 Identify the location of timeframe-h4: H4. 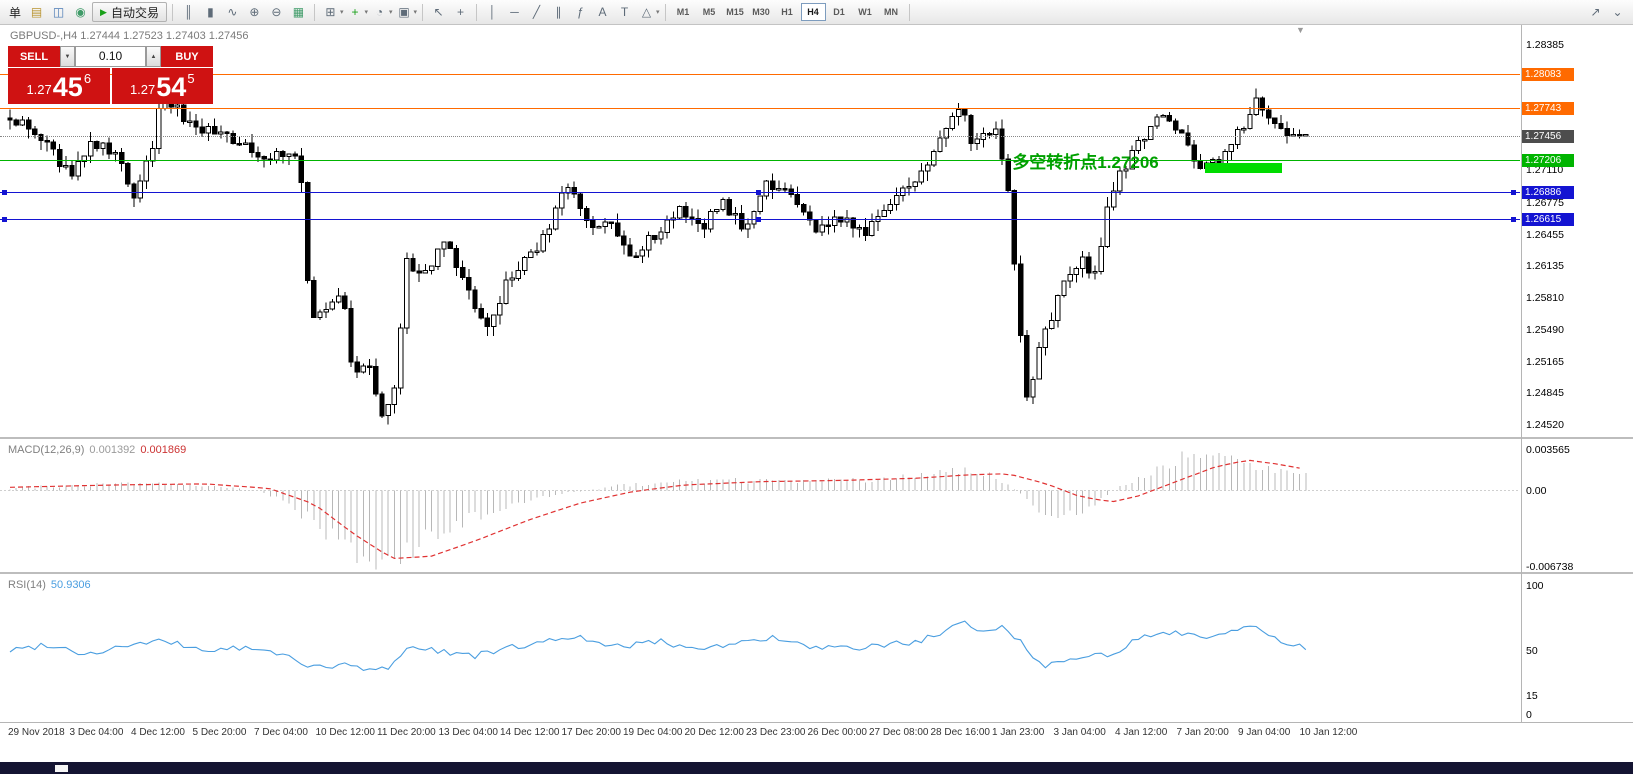
(813, 12).